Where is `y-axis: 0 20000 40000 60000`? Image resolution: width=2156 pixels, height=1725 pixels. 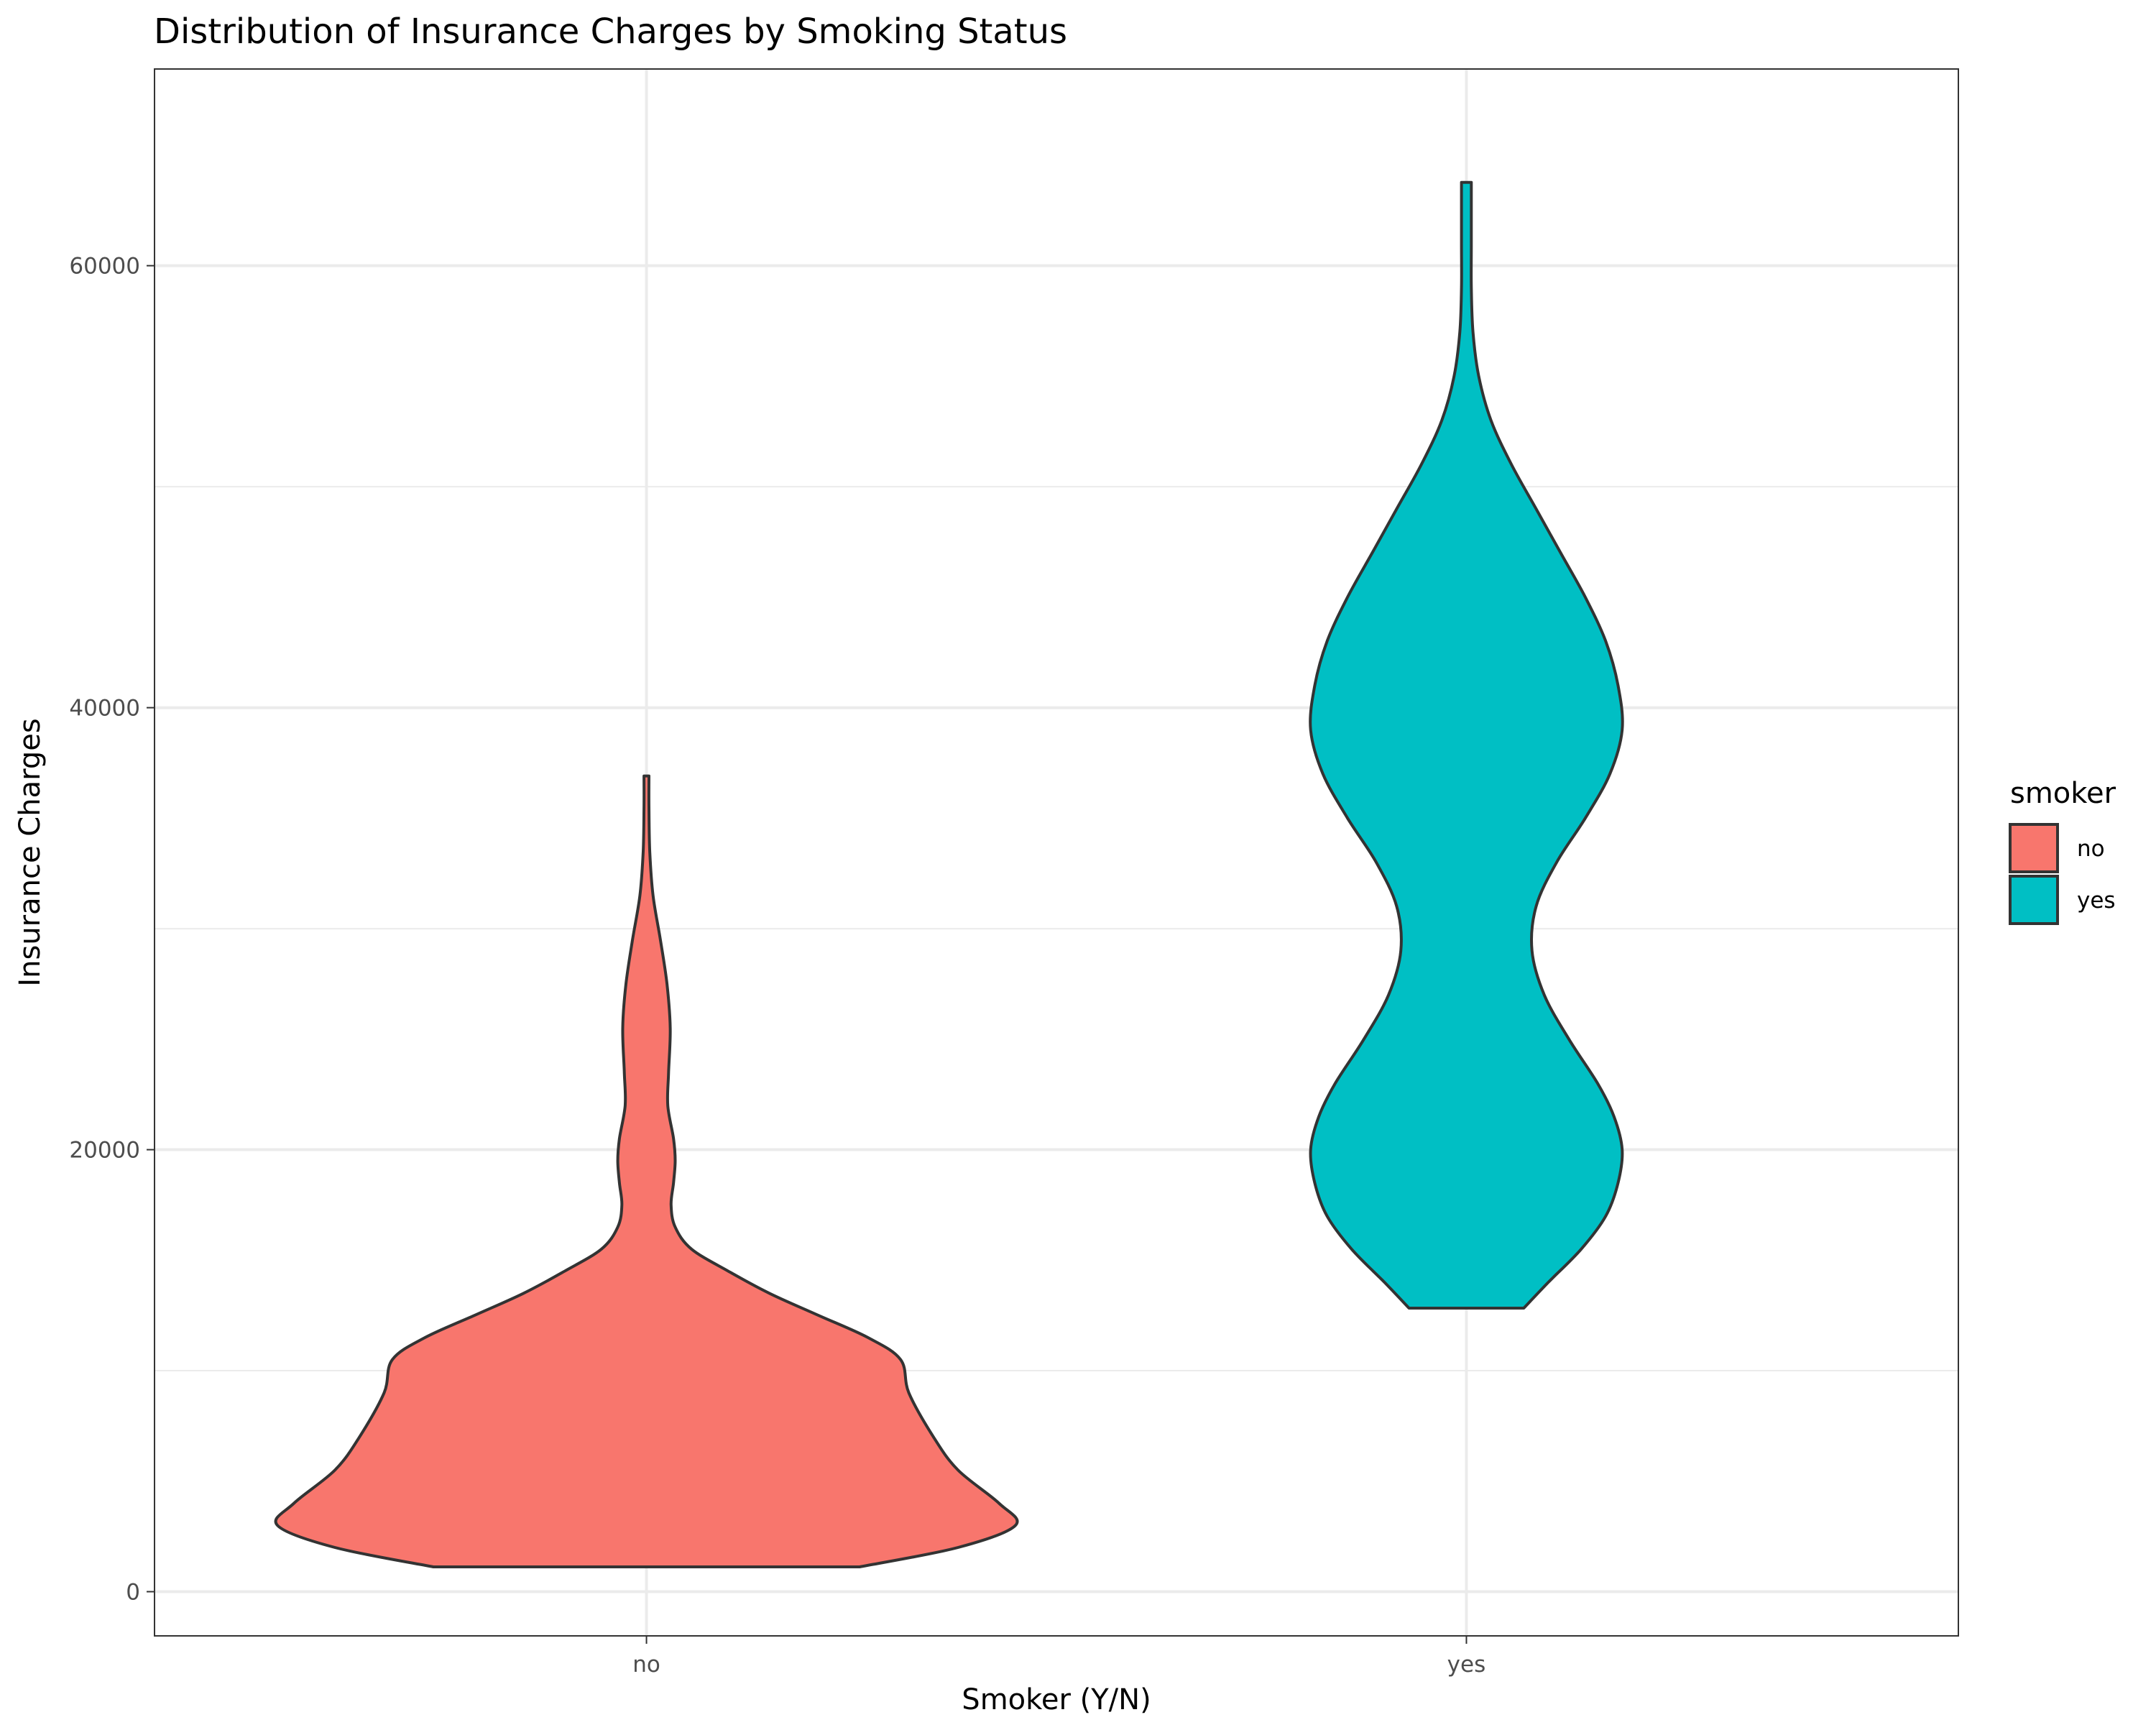 y-axis: 0 20000 40000 60000 is located at coordinates (112, 930).